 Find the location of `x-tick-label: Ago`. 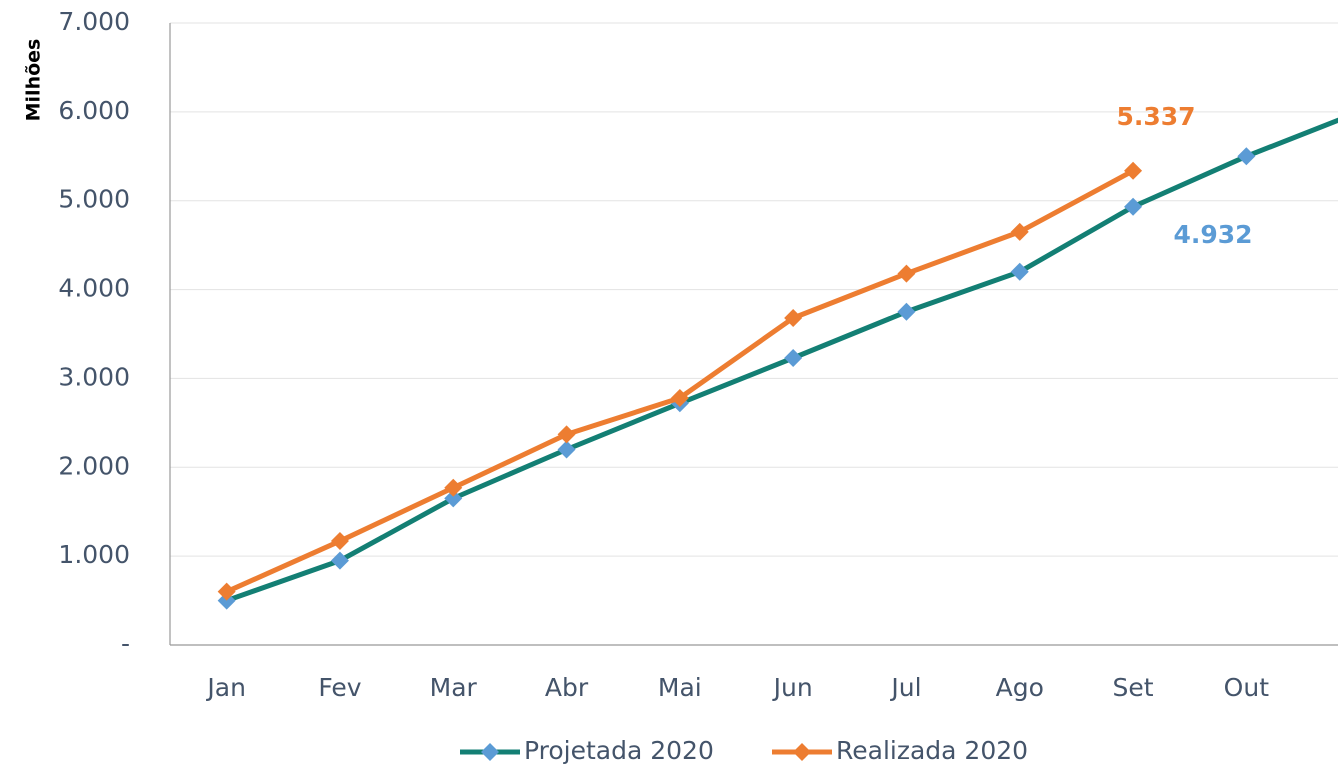

x-tick-label: Ago is located at coordinates (1020, 687).